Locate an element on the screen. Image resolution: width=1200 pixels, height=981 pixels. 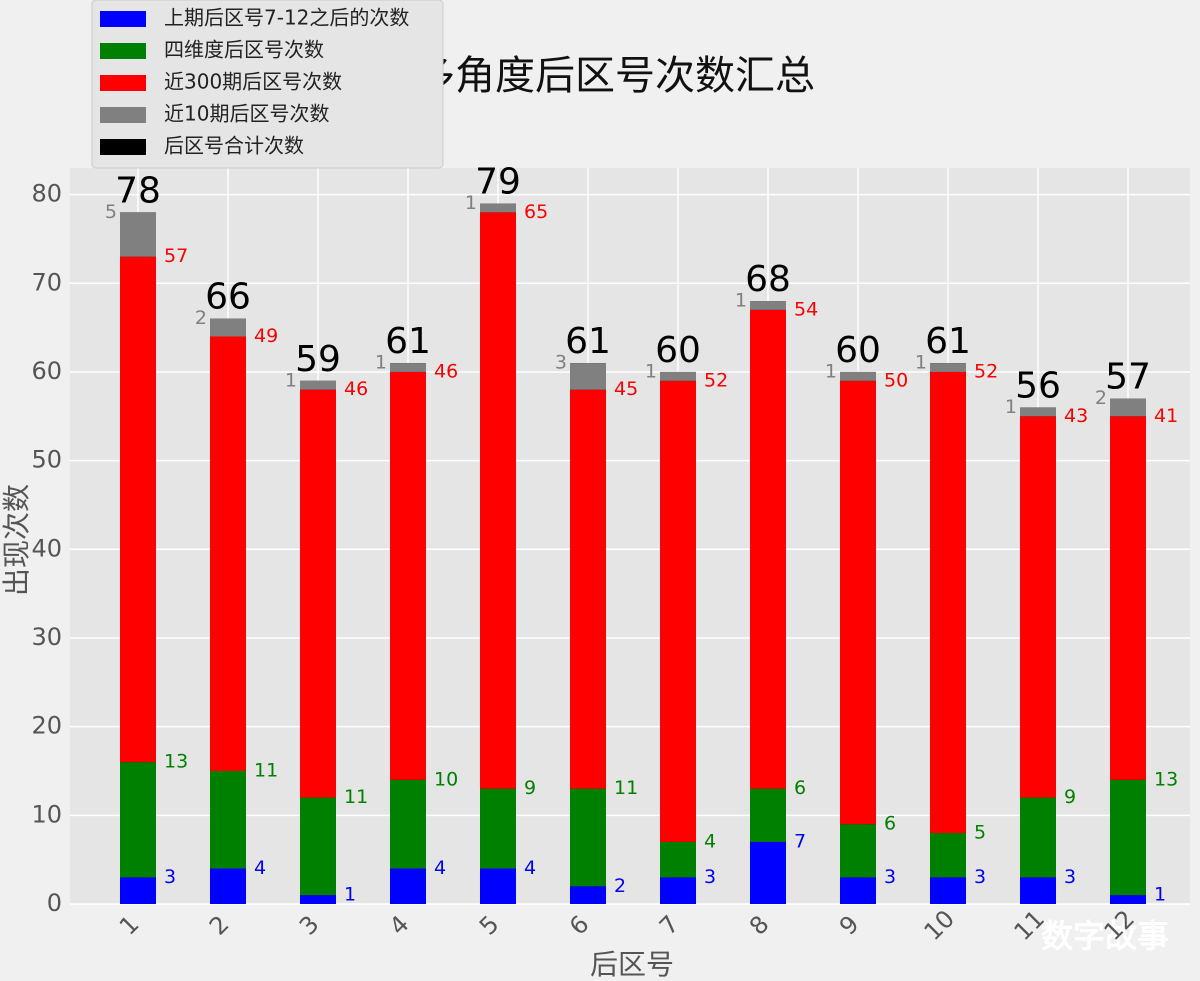
total-label: 57 is located at coordinates (1128, 377).